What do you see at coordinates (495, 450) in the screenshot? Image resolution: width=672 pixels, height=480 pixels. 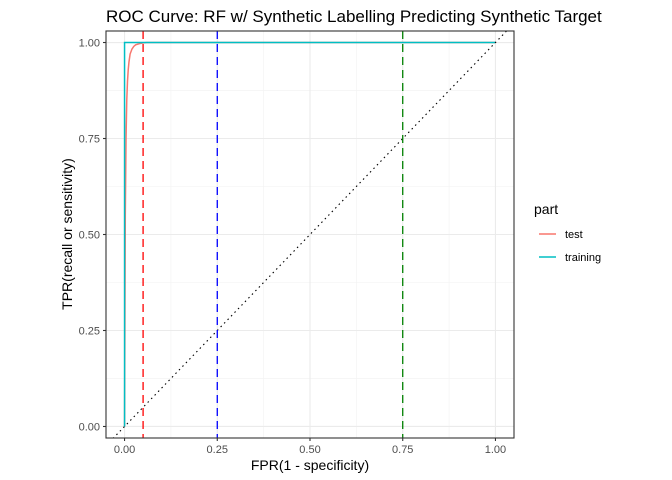 I see `x-tick-label: 1.00` at bounding box center [495, 450].